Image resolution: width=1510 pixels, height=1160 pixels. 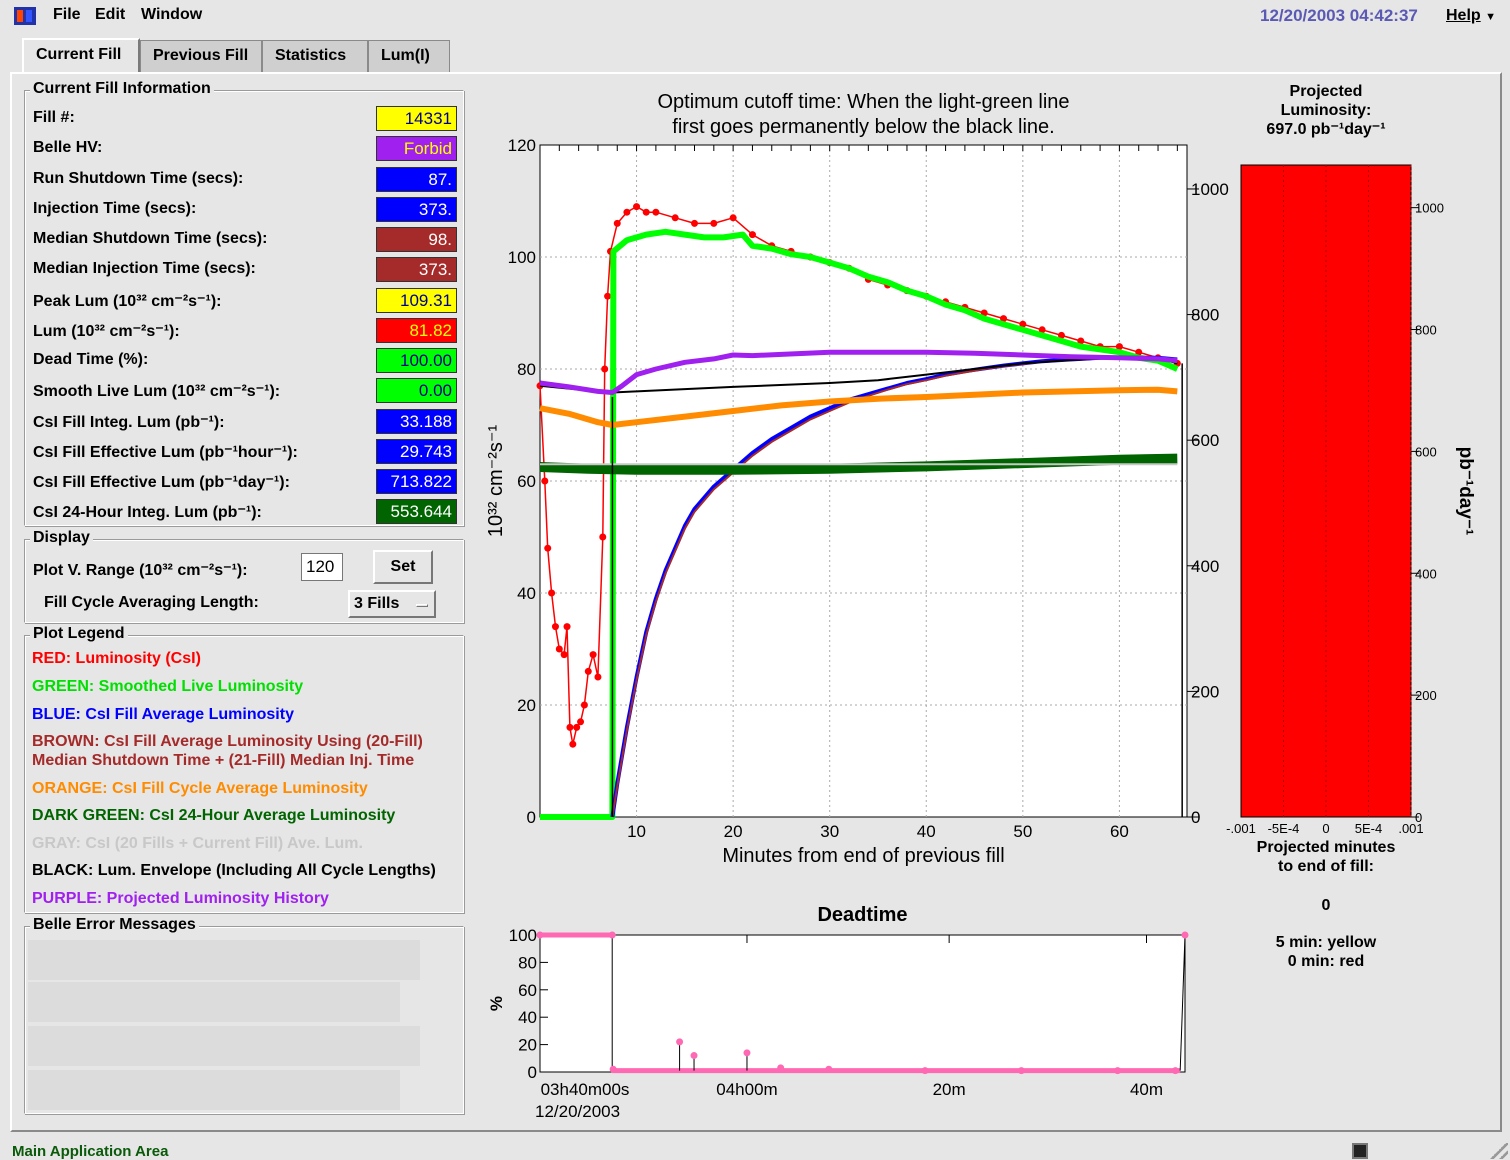 What do you see at coordinates (79, 634) in the screenshot?
I see `plot-legend-title: Plot Legend` at bounding box center [79, 634].